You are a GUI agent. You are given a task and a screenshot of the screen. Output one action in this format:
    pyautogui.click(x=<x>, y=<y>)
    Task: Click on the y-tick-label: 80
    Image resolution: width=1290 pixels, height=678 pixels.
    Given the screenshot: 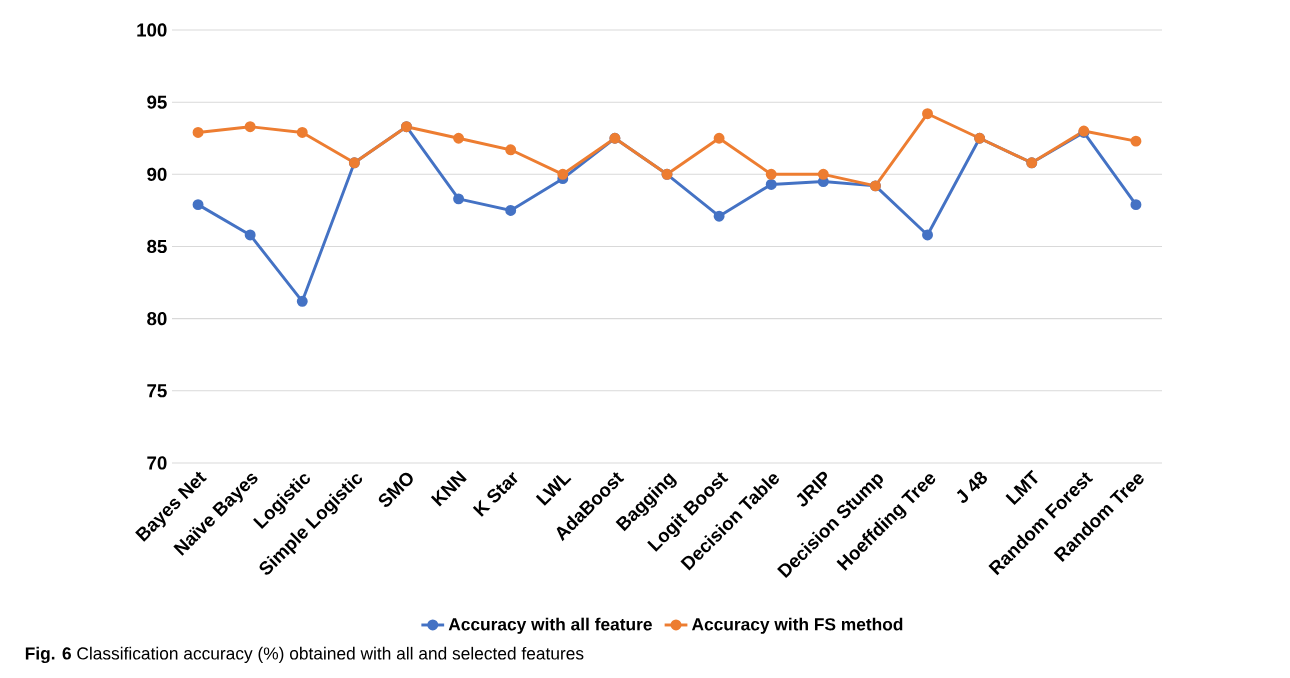 What is the action you would take?
    pyautogui.click(x=157, y=319)
    